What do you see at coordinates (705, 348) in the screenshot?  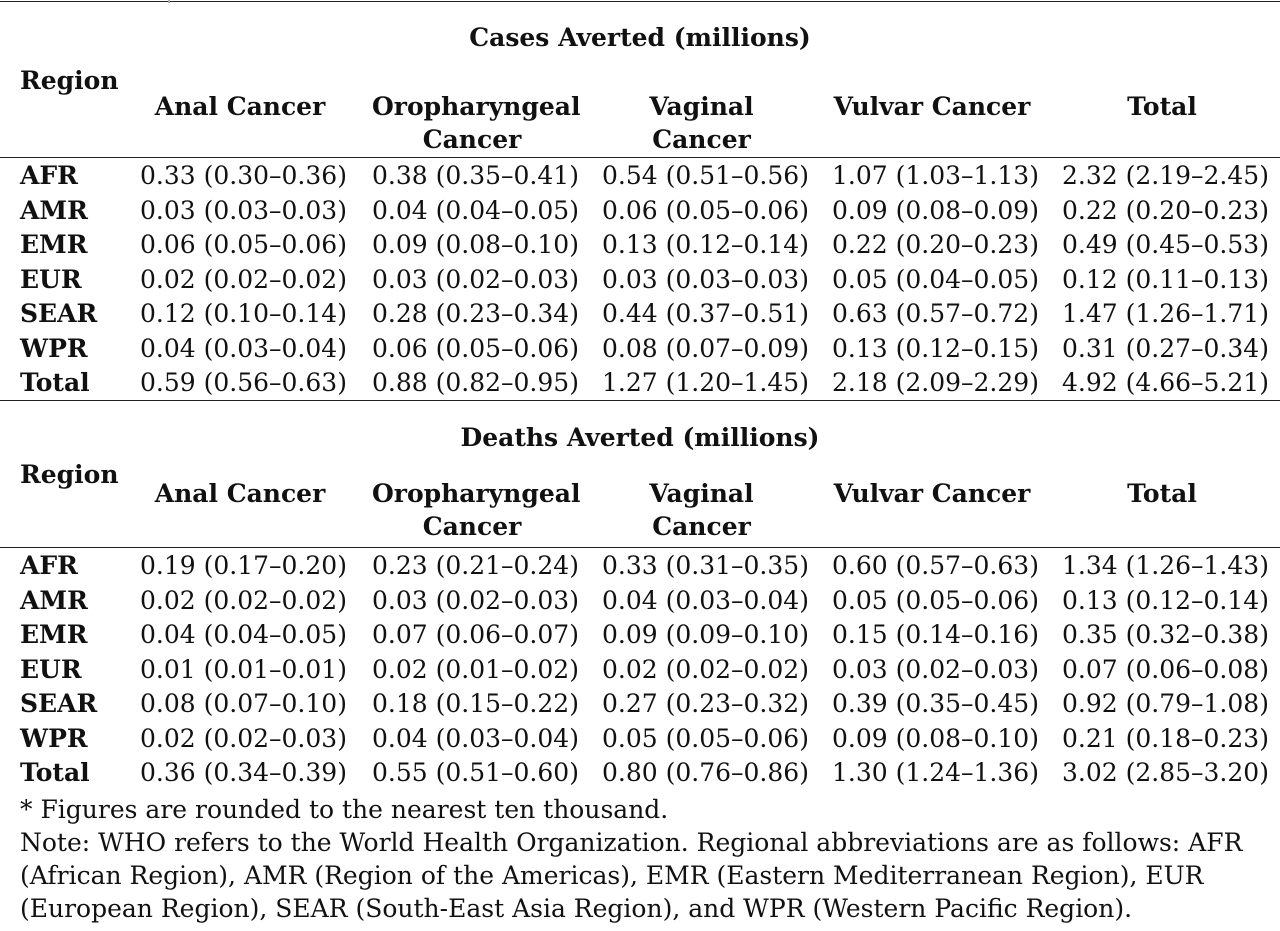 I see `table-cell: 0.08 (0.07–0.09)` at bounding box center [705, 348].